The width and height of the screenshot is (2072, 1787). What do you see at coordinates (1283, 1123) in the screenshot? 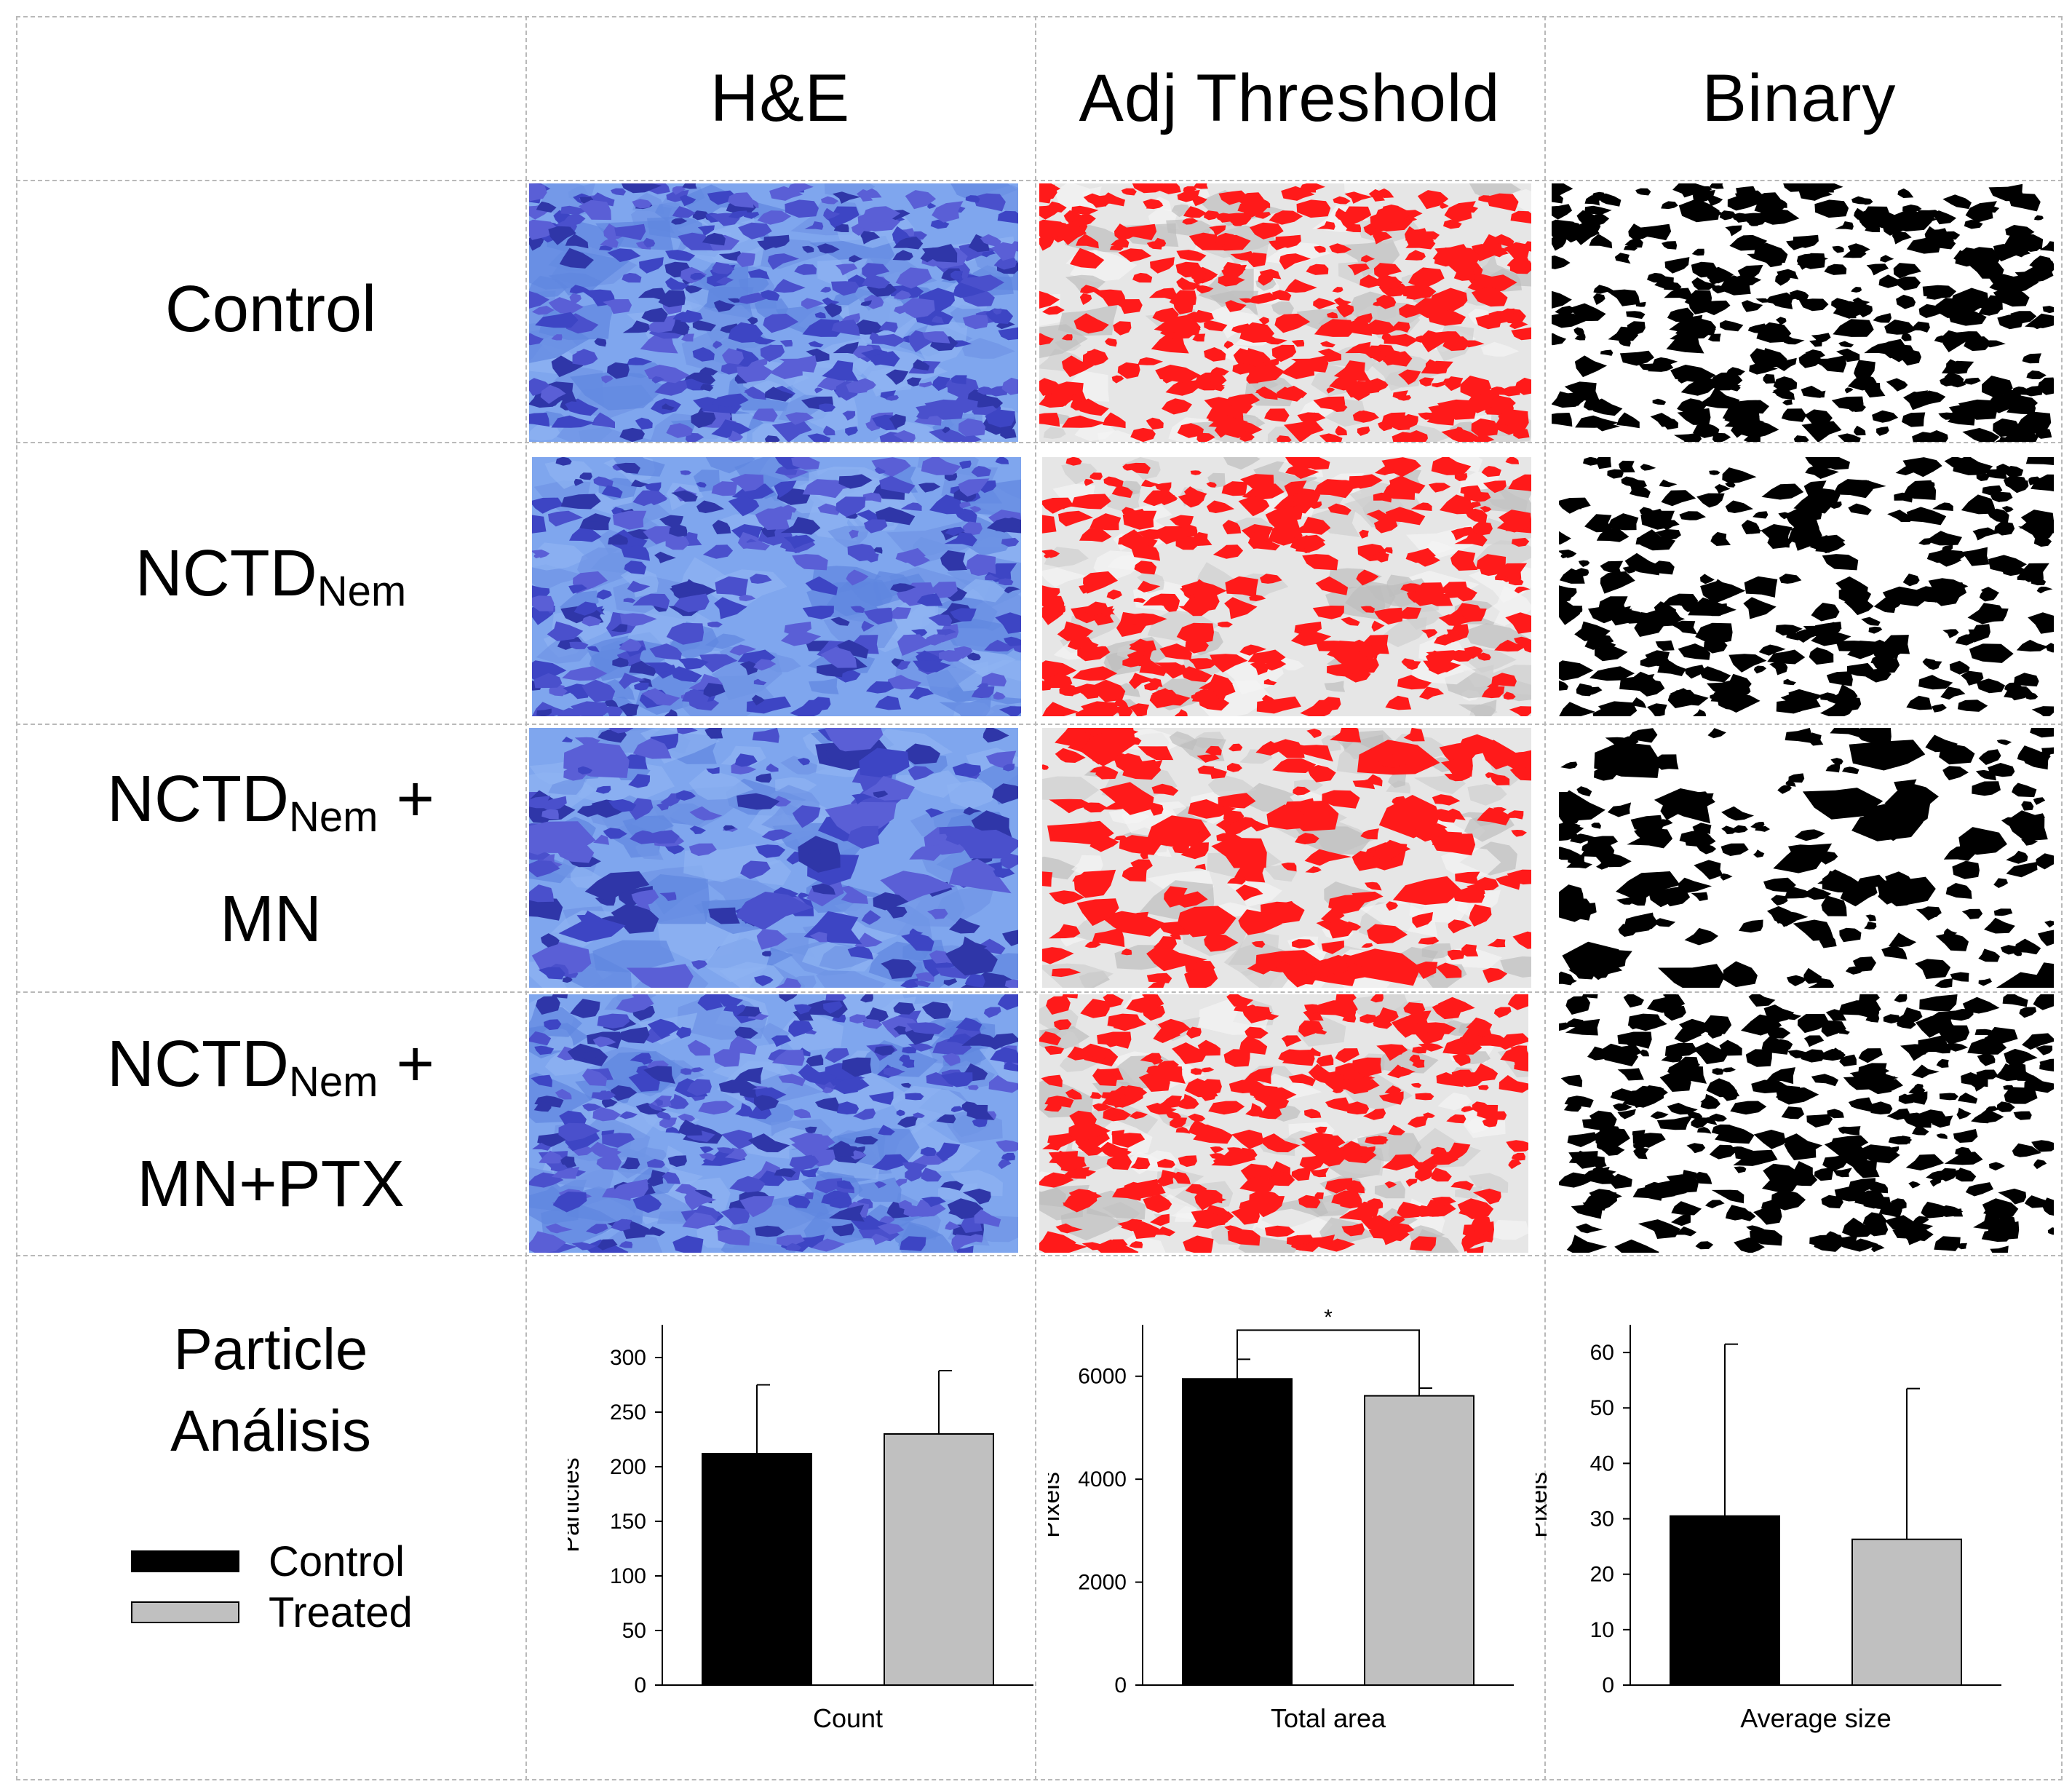
I see `threshold-image-nctd-mn-ptx` at bounding box center [1283, 1123].